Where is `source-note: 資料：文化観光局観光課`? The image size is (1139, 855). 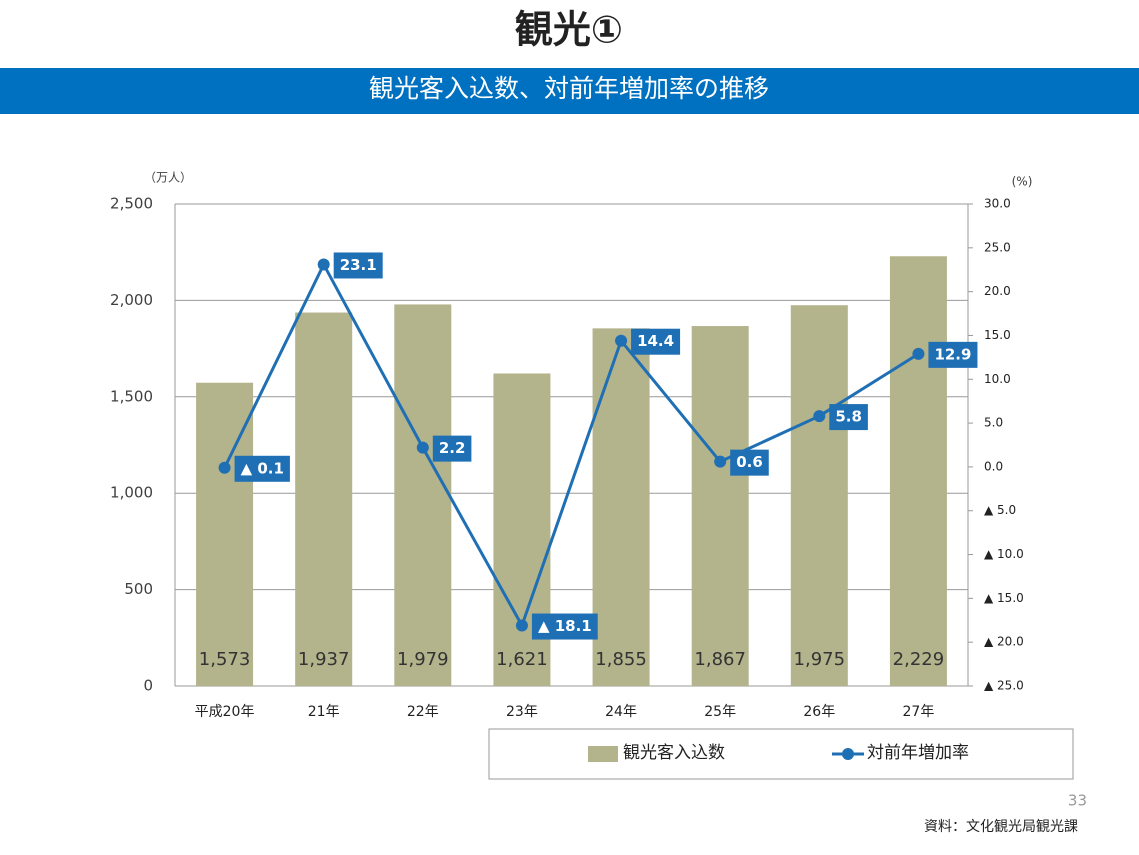
source-note: 資料：文化観光局観光課 is located at coordinates (1001, 826).